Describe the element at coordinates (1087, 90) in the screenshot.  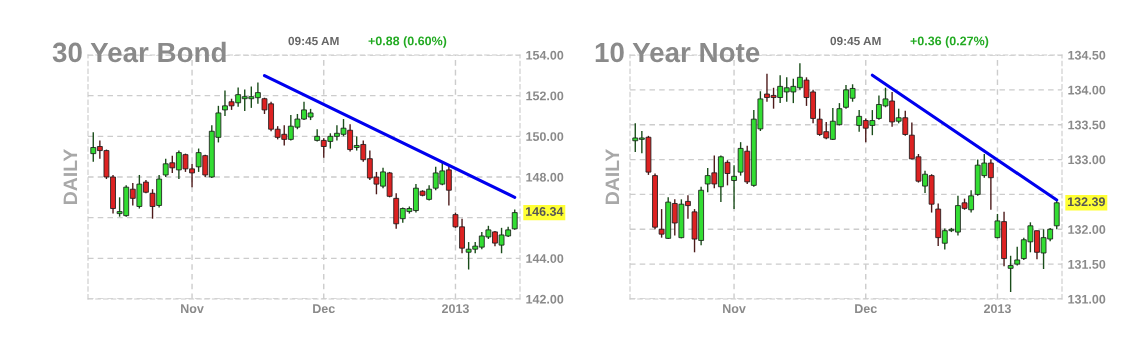
I see `y-tick-label: 134.00` at that location.